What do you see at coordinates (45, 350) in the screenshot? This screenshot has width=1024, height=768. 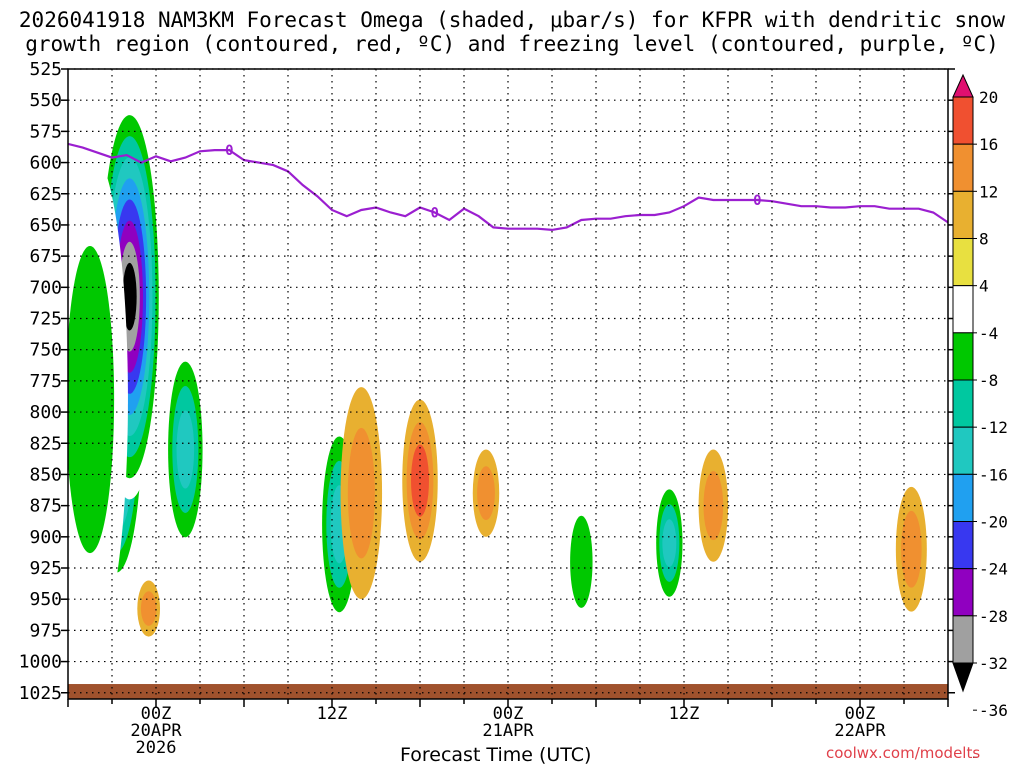 I see `ytick-label-750: 750` at bounding box center [45, 350].